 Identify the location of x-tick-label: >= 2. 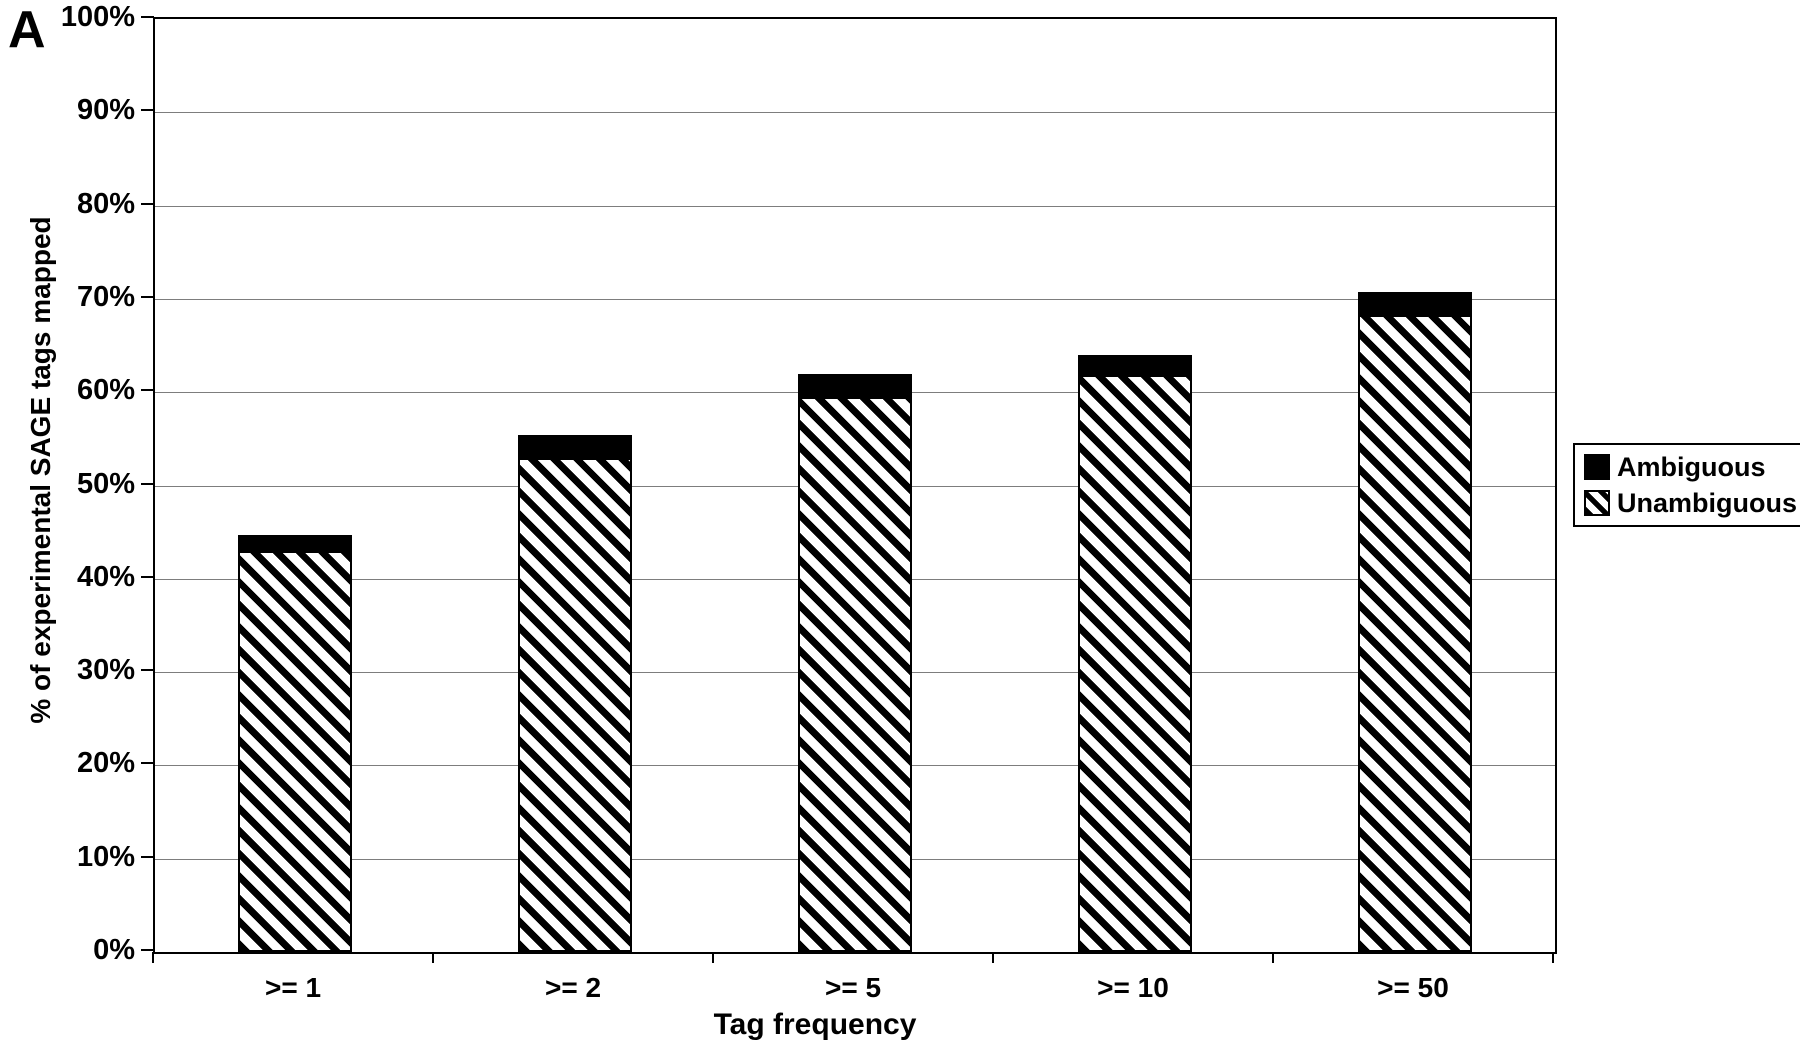
(573, 987).